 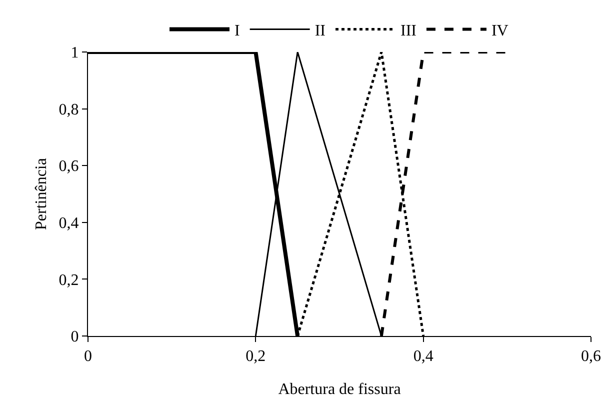 What do you see at coordinates (423, 357) in the screenshot?
I see `x-tick-label: 0,4` at bounding box center [423, 357].